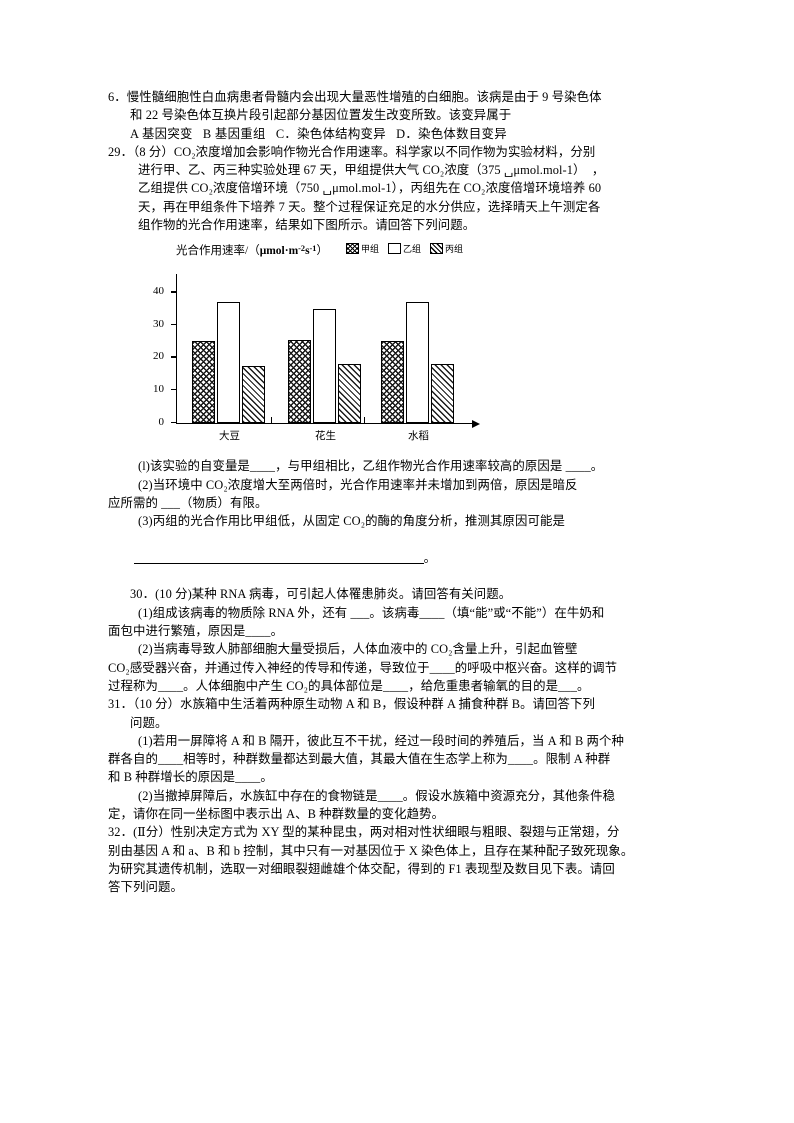  Describe the element at coordinates (302, 249) in the screenshot. I see `chart-title-sup-1: -2` at that location.